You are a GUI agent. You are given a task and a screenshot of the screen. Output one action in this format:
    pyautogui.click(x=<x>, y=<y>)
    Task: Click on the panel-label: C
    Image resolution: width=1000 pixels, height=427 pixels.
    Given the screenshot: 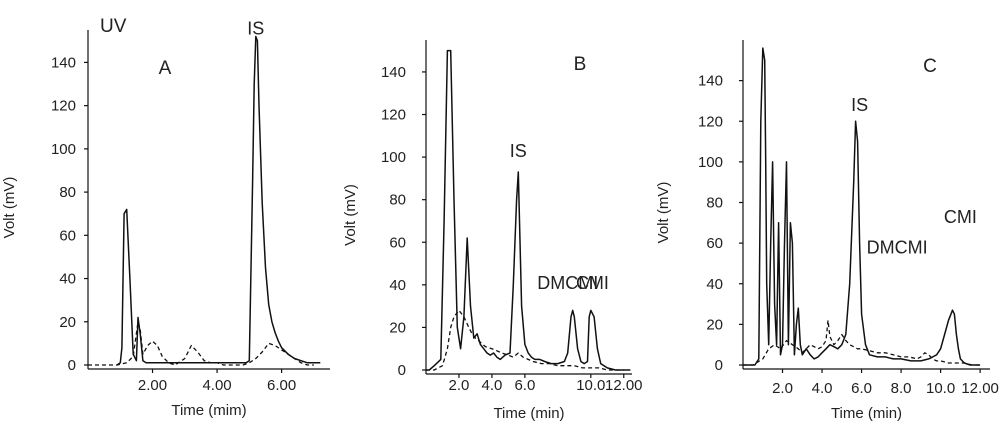 What is the action you would take?
    pyautogui.click(x=930, y=66)
    